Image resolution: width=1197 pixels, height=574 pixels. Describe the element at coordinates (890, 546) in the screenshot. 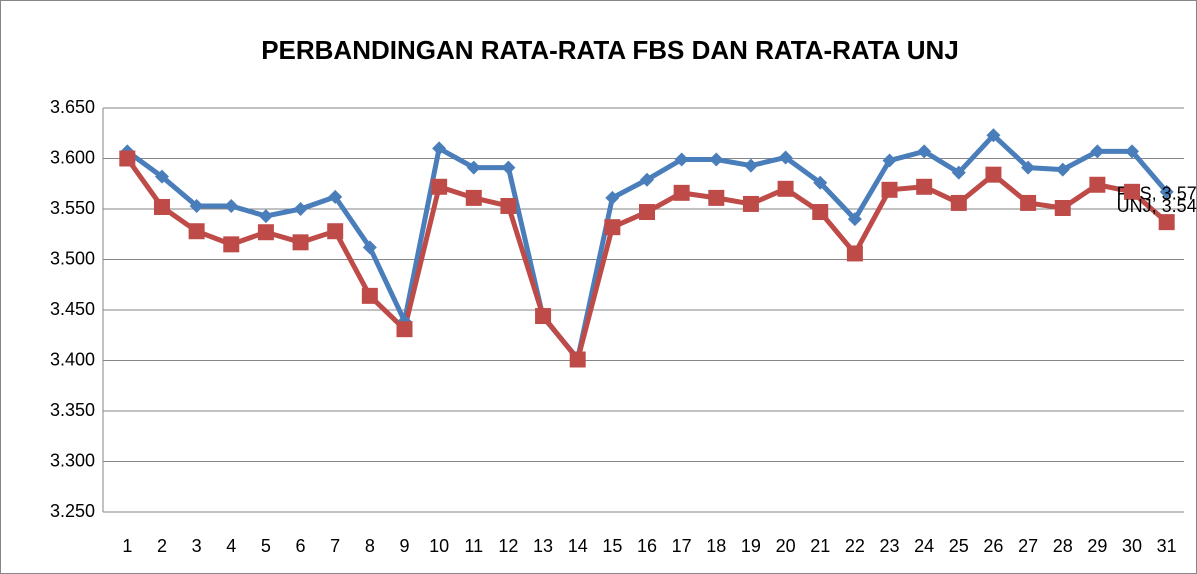

I see `x-tick-label: 23` at that location.